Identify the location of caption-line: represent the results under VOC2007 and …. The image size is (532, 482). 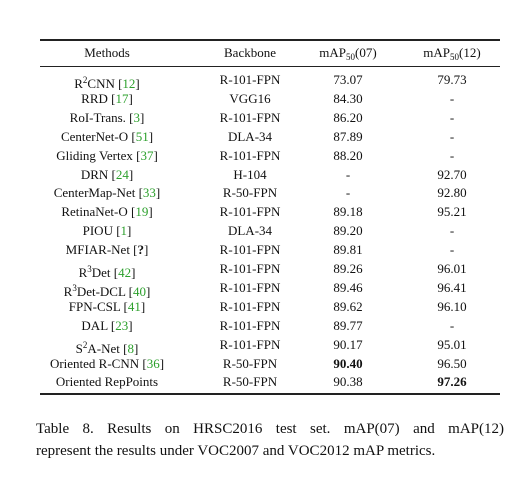
(236, 451).